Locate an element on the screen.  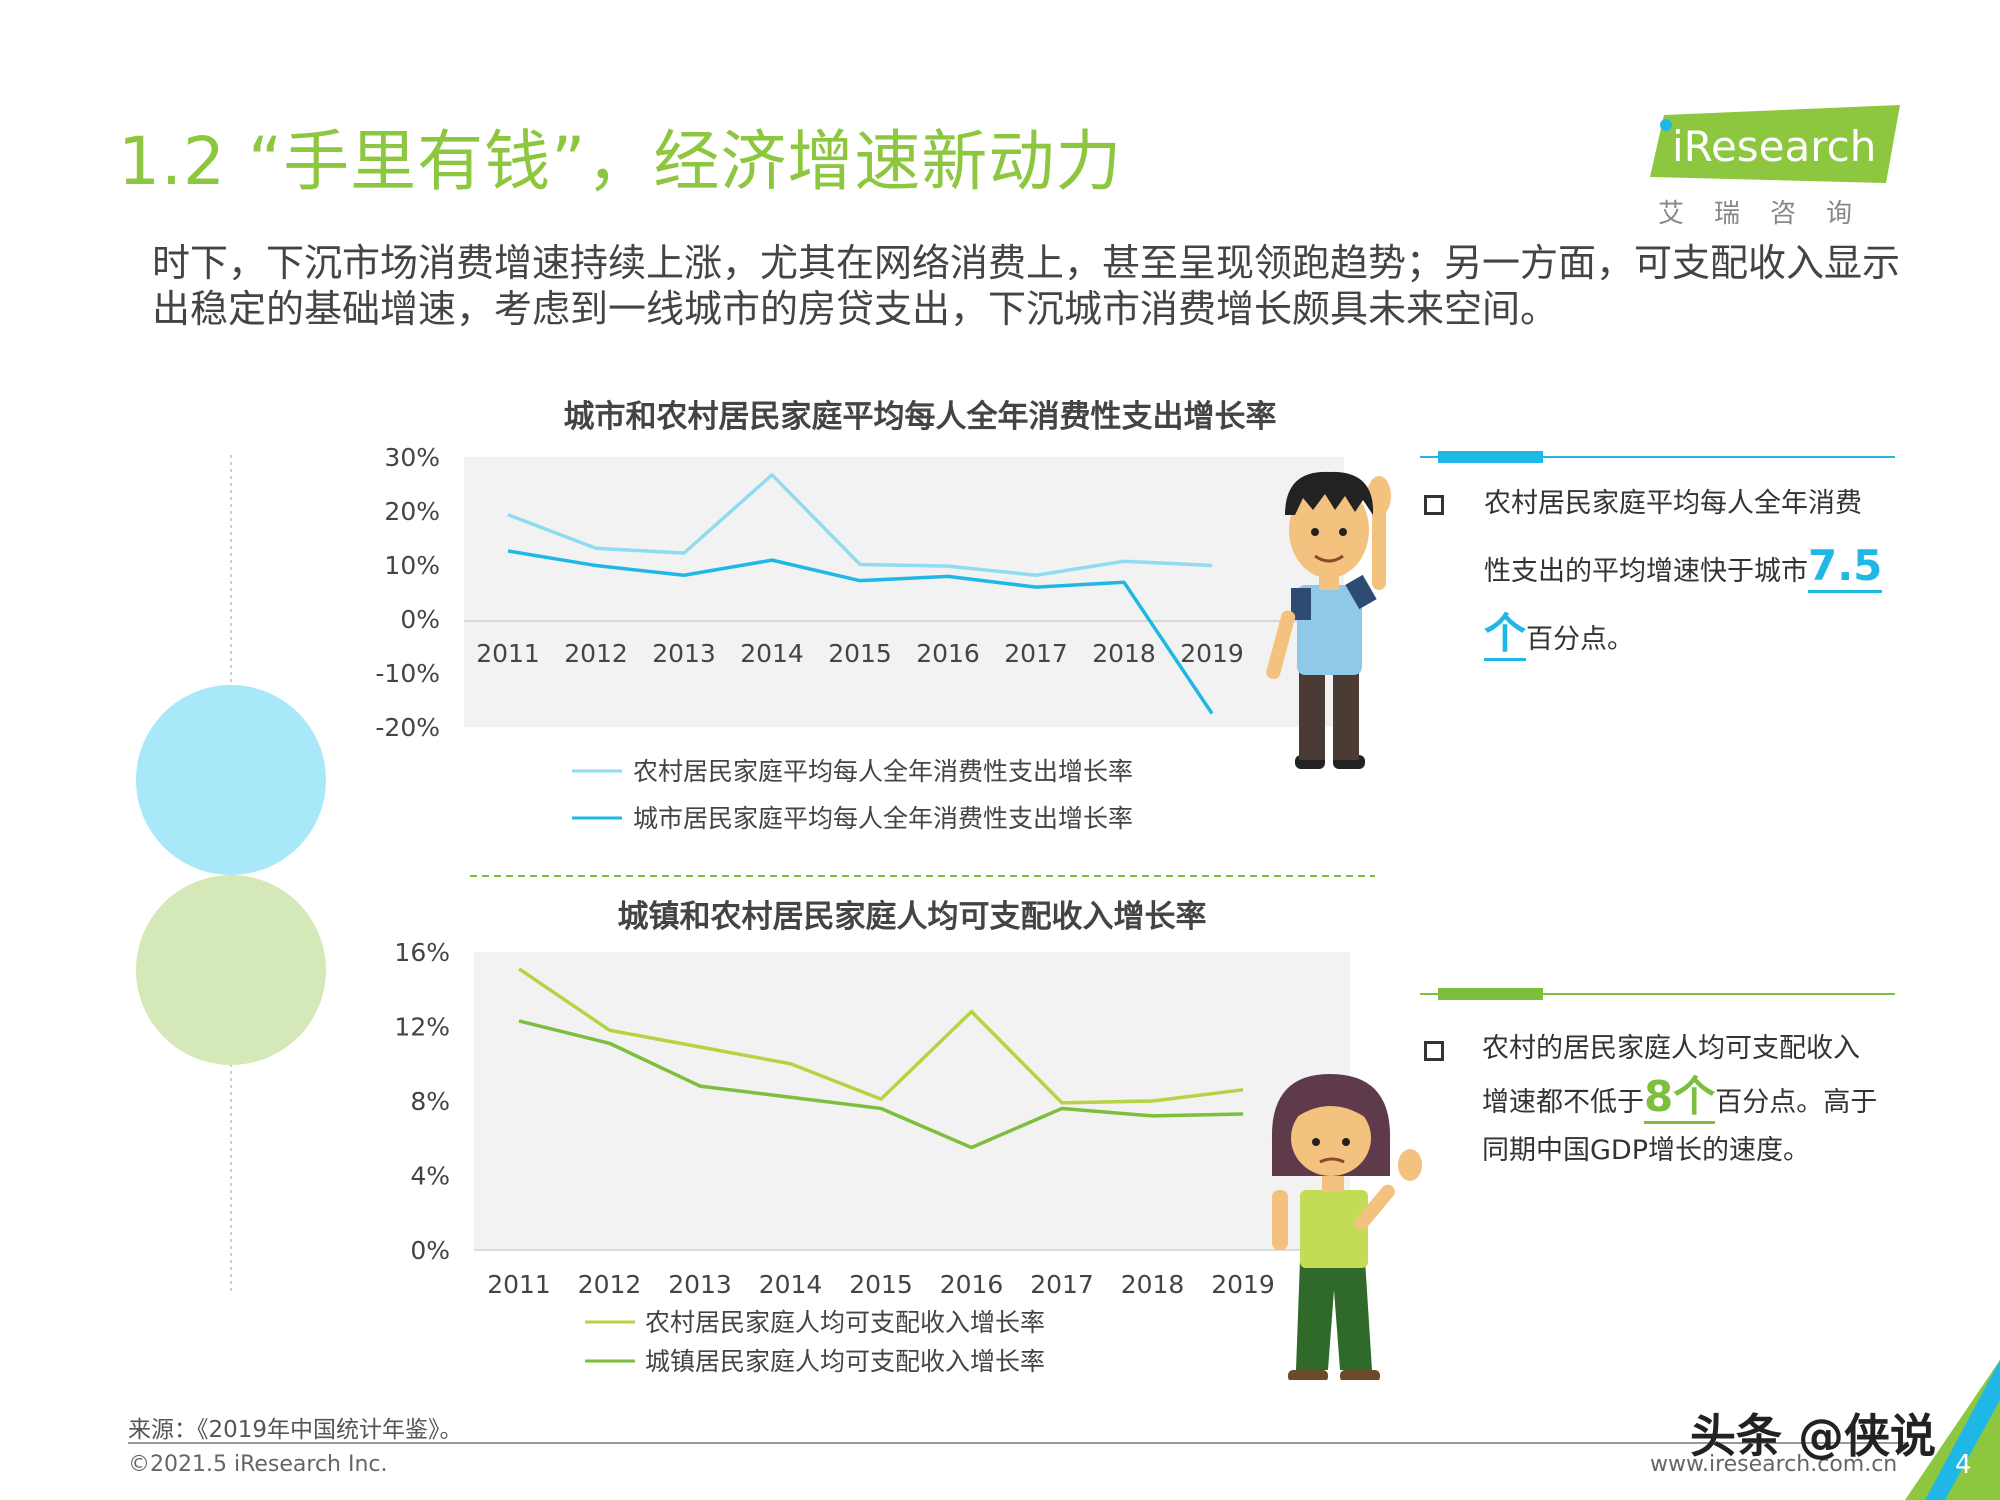
note2-pre: 农村的居民家庭人均可支配收入增速都不低于 is located at coordinates (1671, 1075).